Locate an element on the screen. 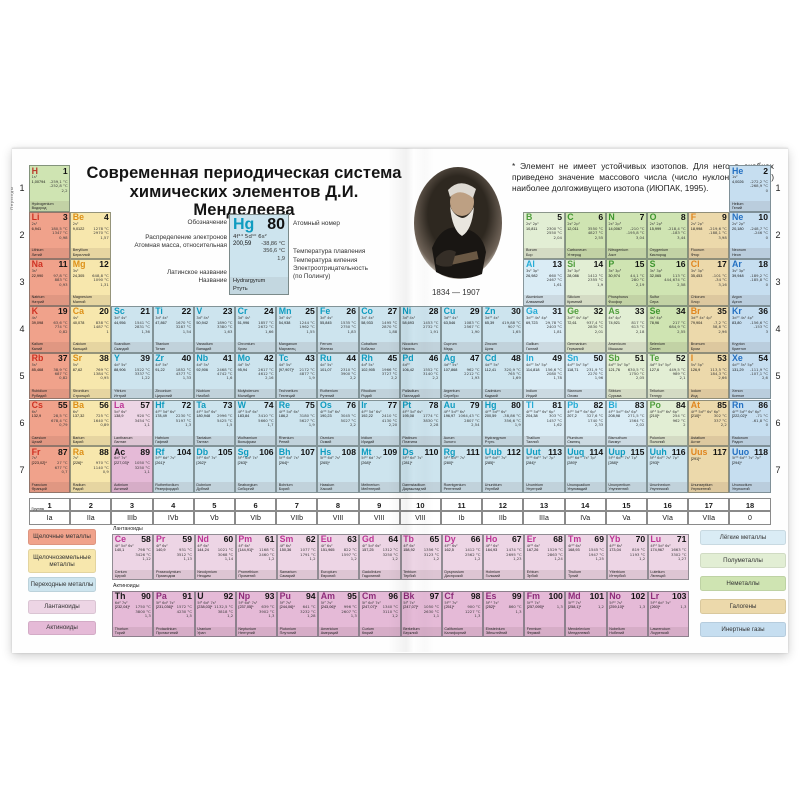 The image size is (800, 800). element-properties: 970 °C 1140 °C 0,9 is located at coordinates (101, 467).